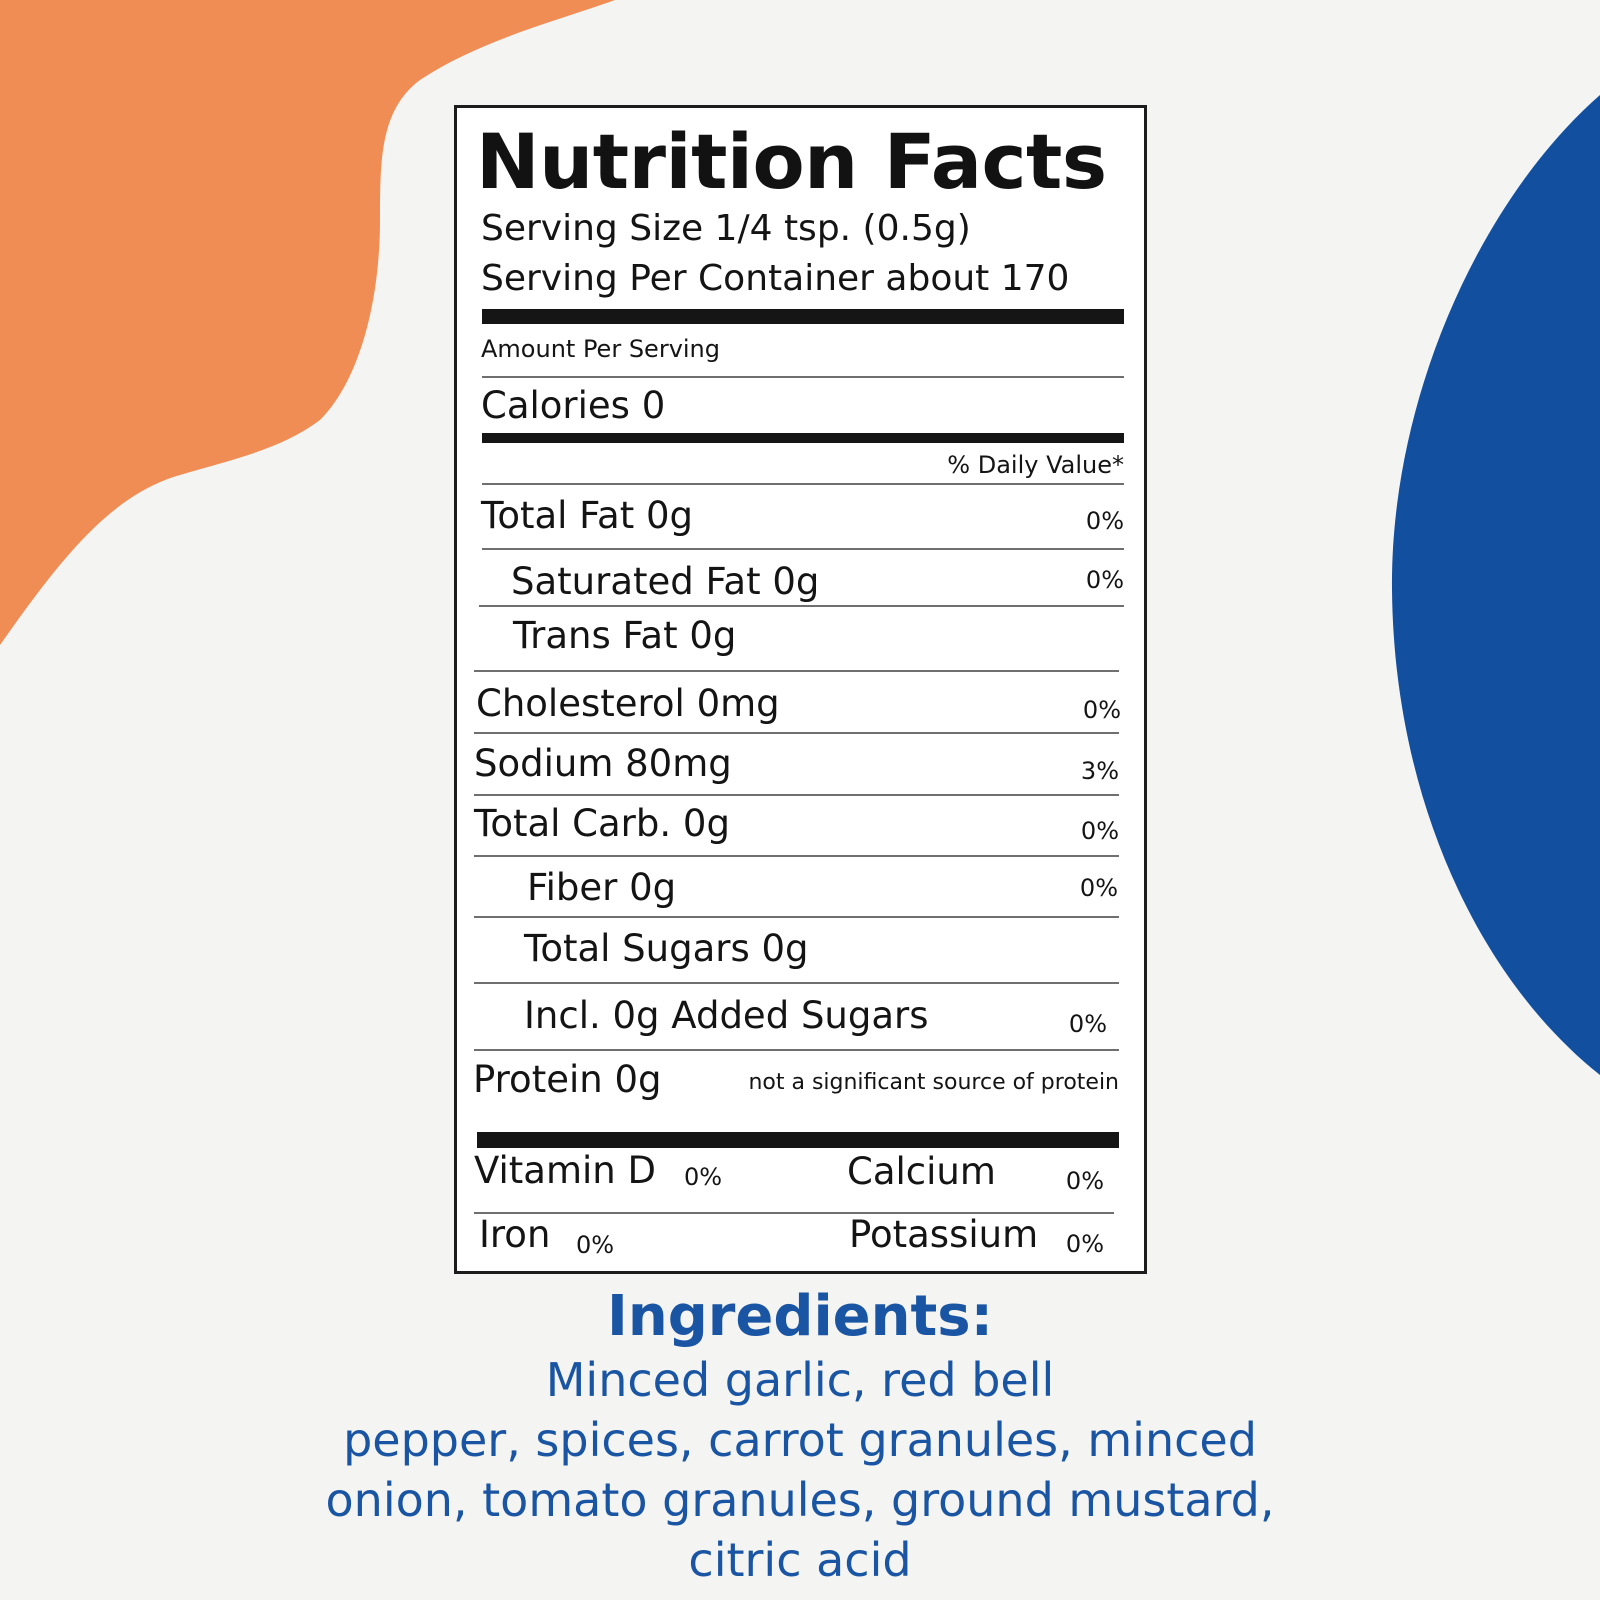  Describe the element at coordinates (944, 1234) in the screenshot. I see `potassium-label: Potassium` at that location.